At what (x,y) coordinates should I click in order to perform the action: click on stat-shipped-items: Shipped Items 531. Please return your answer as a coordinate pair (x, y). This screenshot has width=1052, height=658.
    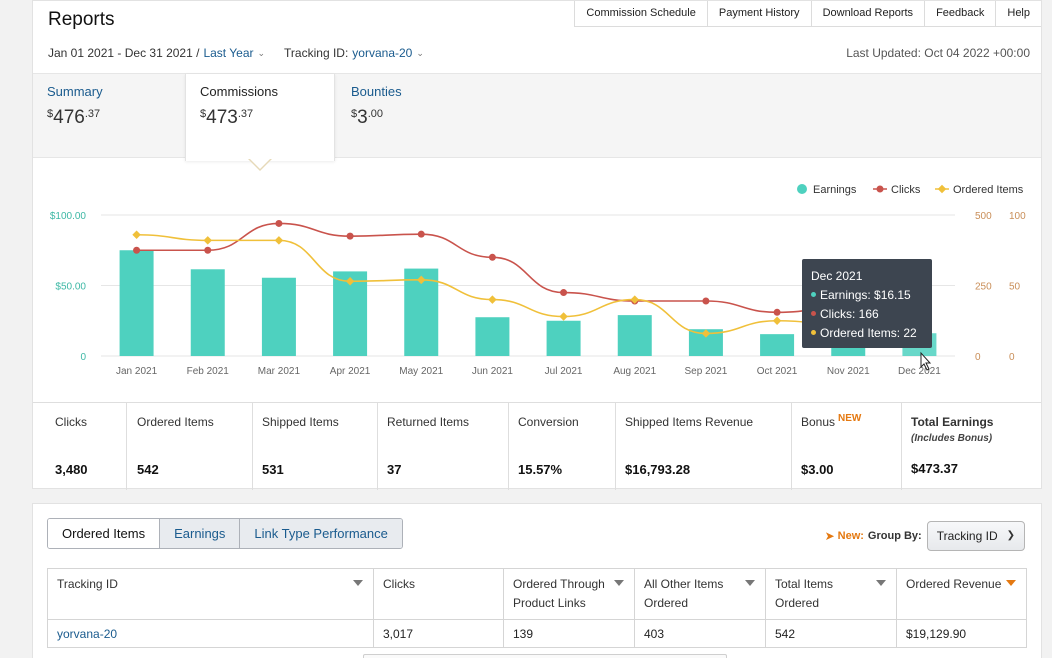
    Looking at the image, I should click on (315, 446).